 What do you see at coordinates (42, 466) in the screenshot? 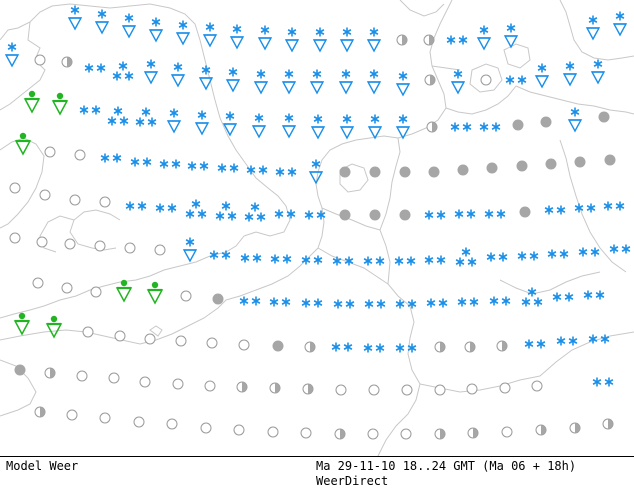
I see `model-label: Model Weer` at bounding box center [42, 466].